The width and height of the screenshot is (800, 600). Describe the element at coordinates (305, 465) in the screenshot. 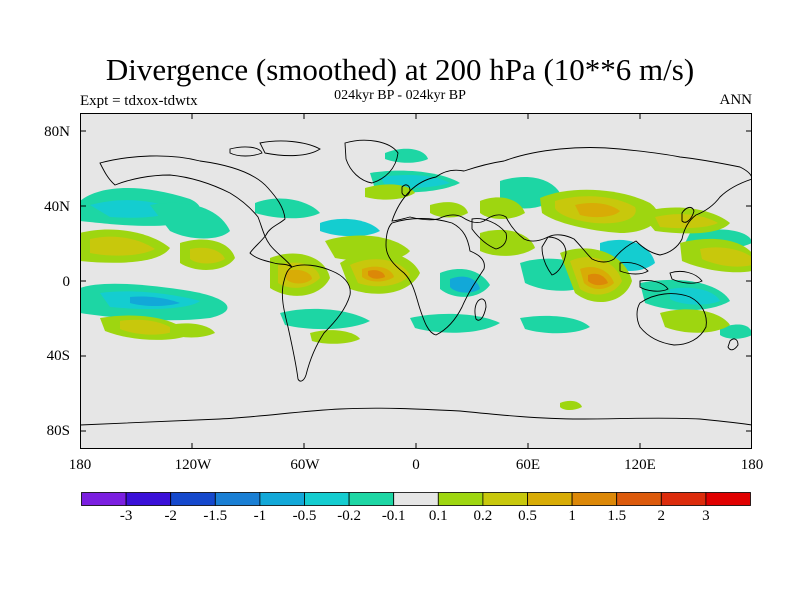

I see `lon-label-60w: 60W` at that location.